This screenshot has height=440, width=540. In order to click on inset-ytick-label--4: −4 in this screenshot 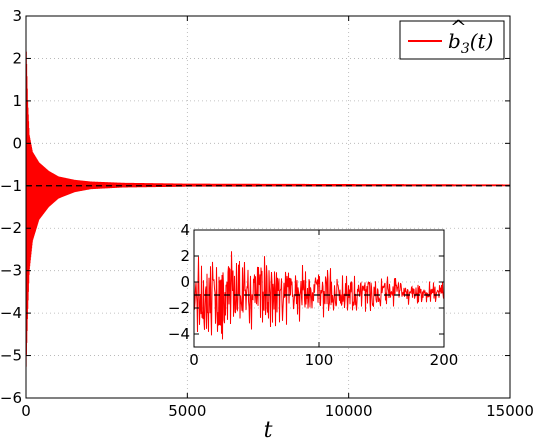, I will do `click(179, 334)`.